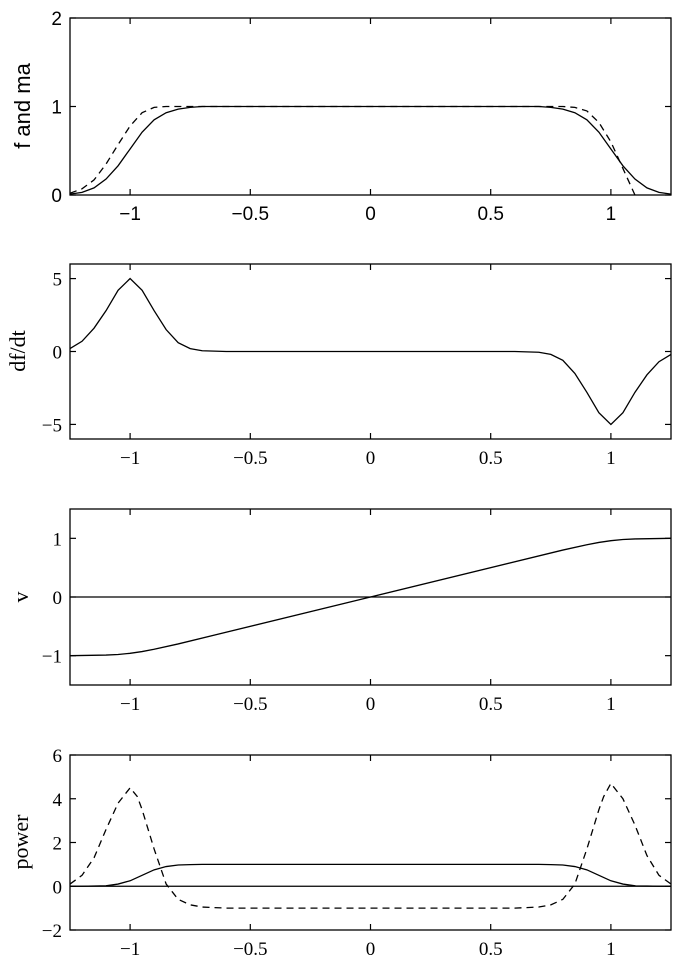  I want to click on y-tick-label: −2, so click(52, 931).